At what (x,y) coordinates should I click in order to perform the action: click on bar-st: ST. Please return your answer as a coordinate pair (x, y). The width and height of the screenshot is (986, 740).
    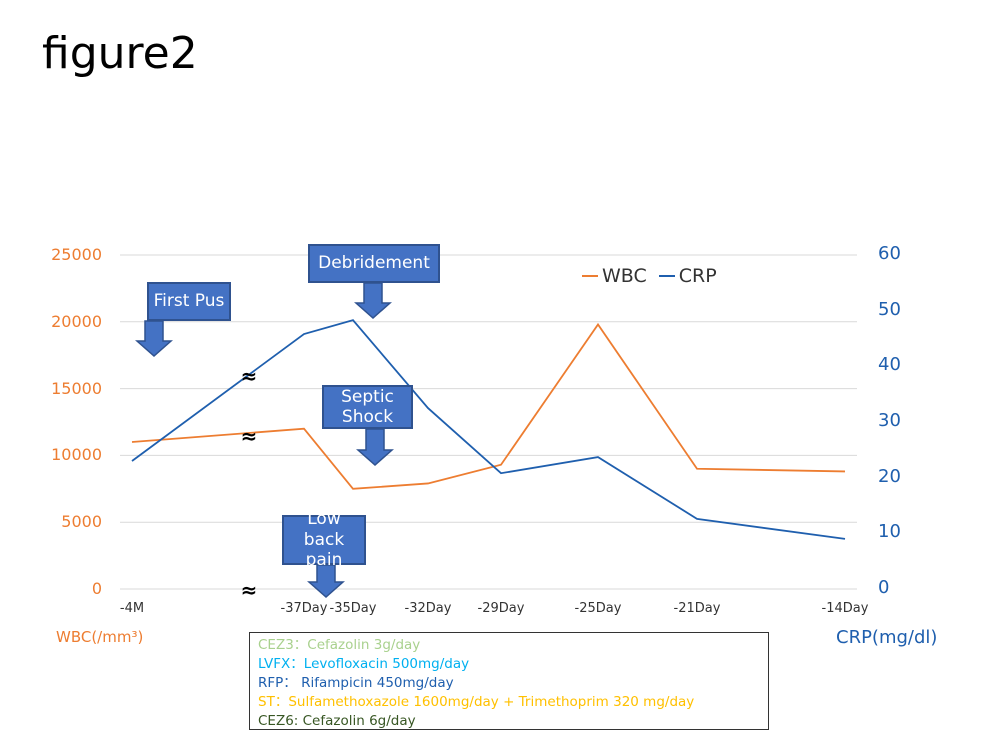
    Looking at the image, I should click on (769, 158).